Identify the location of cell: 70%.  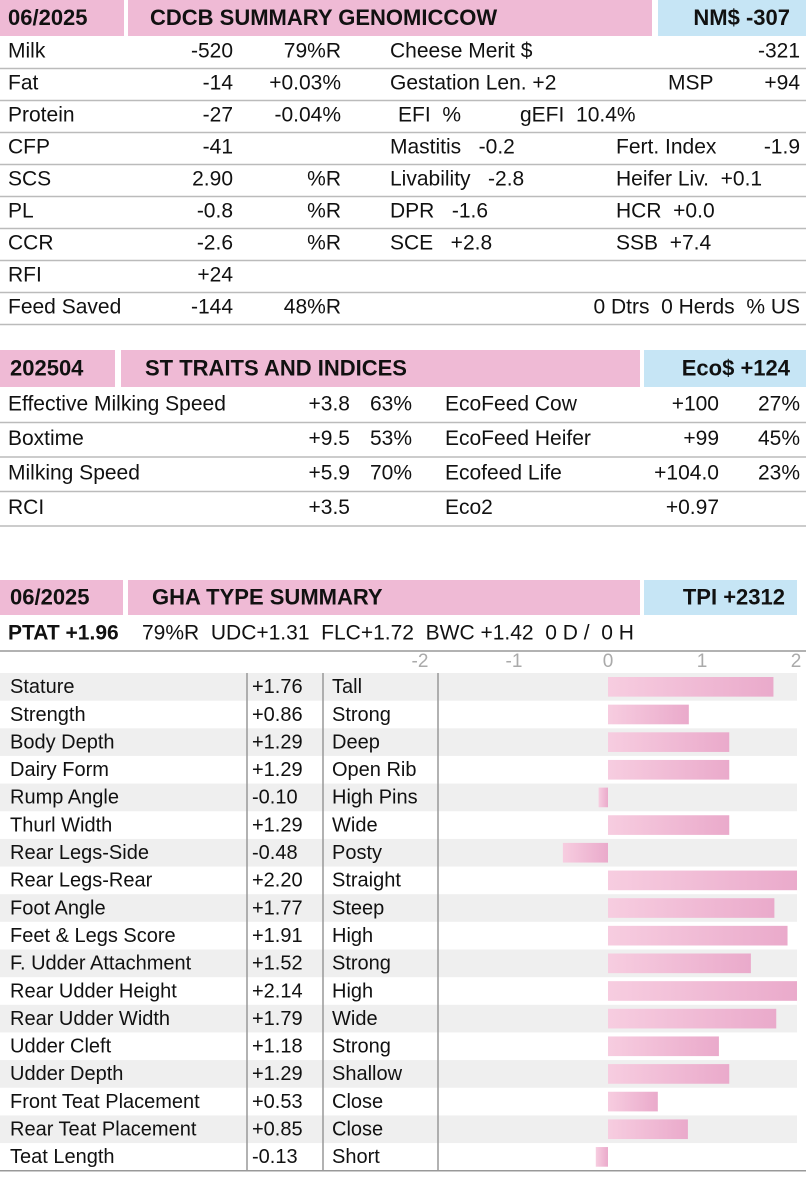
(391, 473).